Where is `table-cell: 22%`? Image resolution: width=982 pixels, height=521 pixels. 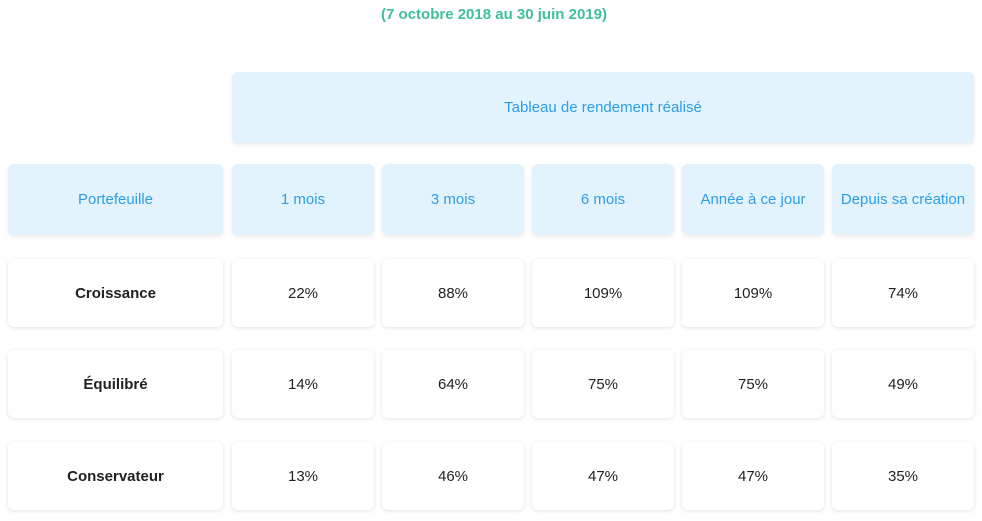
table-cell: 22% is located at coordinates (303, 293).